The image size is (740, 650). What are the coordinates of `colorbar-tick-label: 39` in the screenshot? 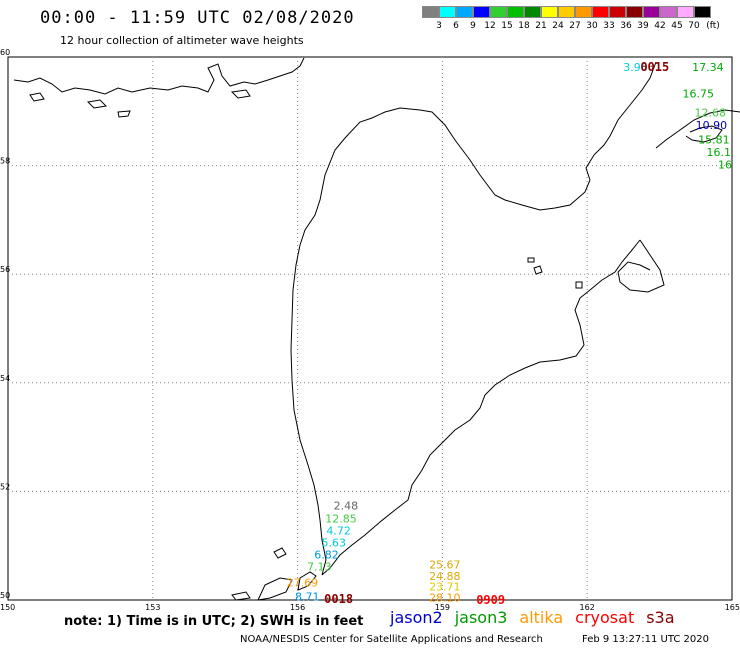 It's located at (643, 26).